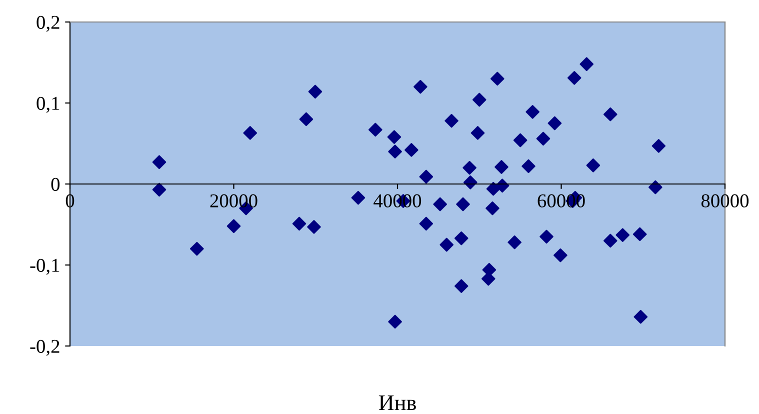  Describe the element at coordinates (48, 104) in the screenshot. I see `y-tick-label: 0,1` at that location.